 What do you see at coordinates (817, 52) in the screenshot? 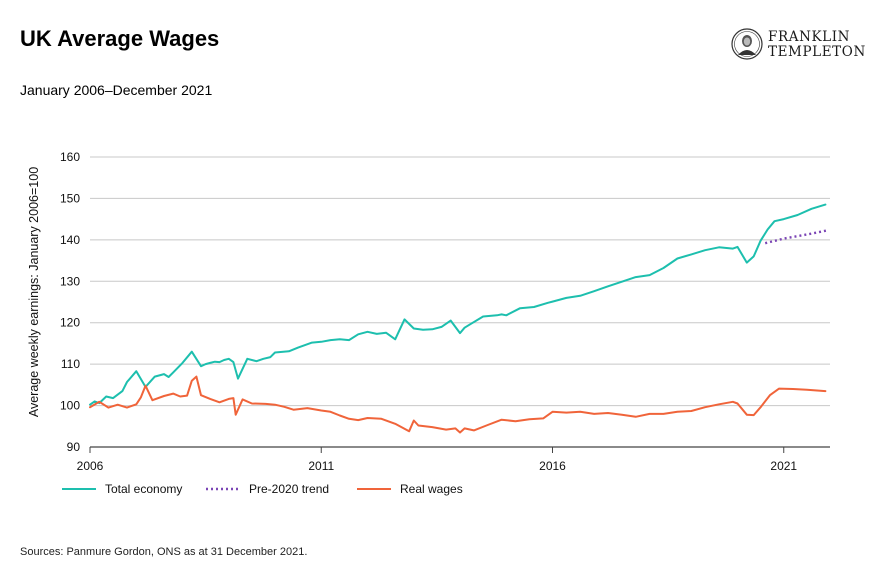
I see `brand-name-line2: TEMPLETON` at bounding box center [817, 52].